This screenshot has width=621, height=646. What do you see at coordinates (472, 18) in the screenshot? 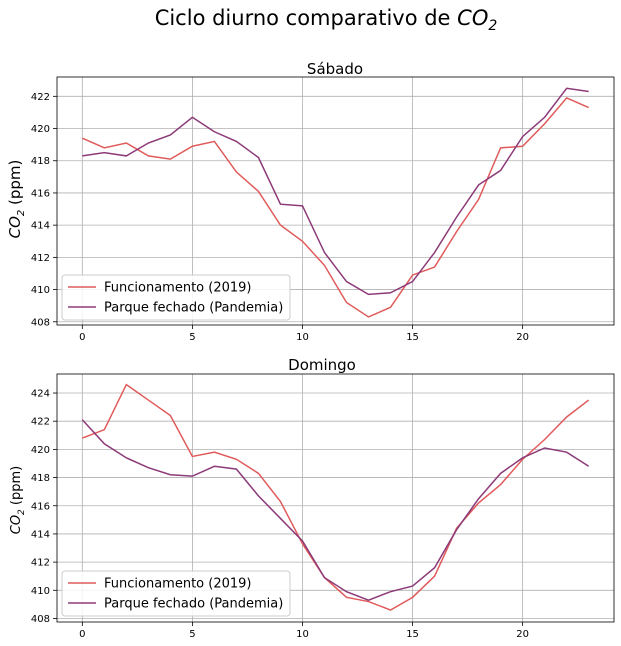
I see `figure-title-species: CO` at bounding box center [472, 18].